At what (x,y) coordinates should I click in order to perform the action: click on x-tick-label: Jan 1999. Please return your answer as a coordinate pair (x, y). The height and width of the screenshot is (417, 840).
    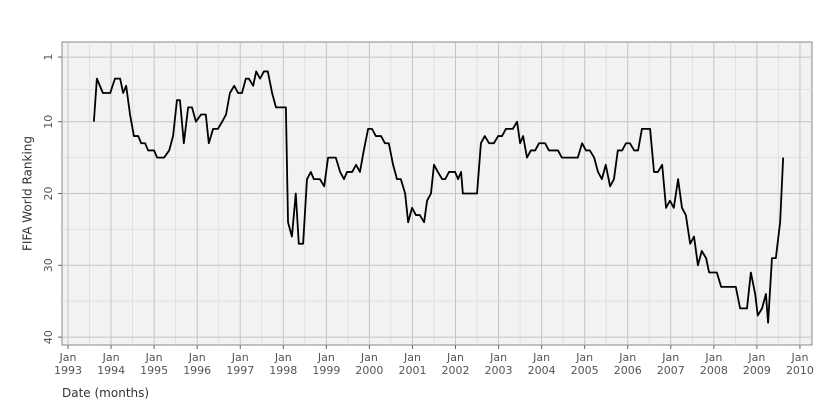
    Looking at the image, I should click on (326, 364).